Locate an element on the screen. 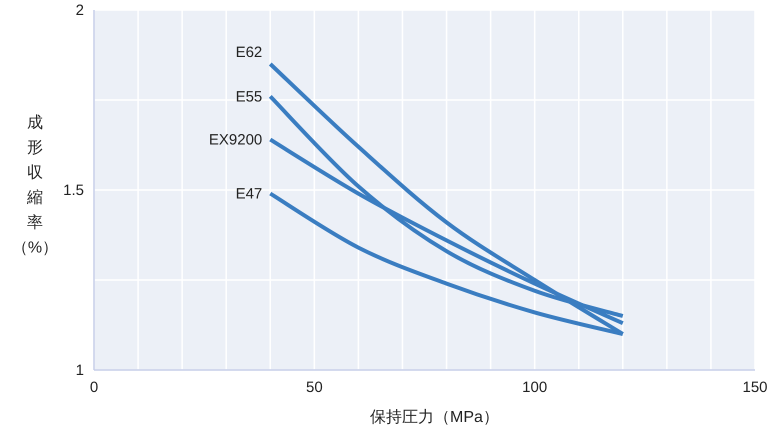 This screenshot has height=438, width=773. x-tick-label: 100 is located at coordinates (535, 387).